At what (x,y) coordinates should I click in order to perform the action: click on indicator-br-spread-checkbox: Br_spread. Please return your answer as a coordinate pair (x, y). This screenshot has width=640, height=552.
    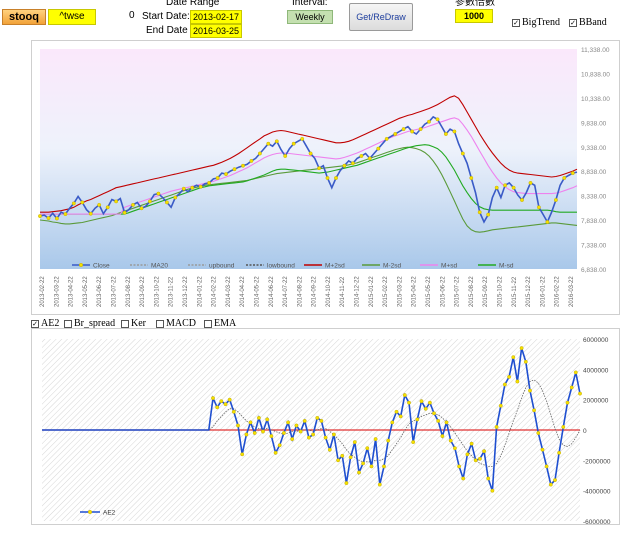
    Looking at the image, I should click on (89, 324).